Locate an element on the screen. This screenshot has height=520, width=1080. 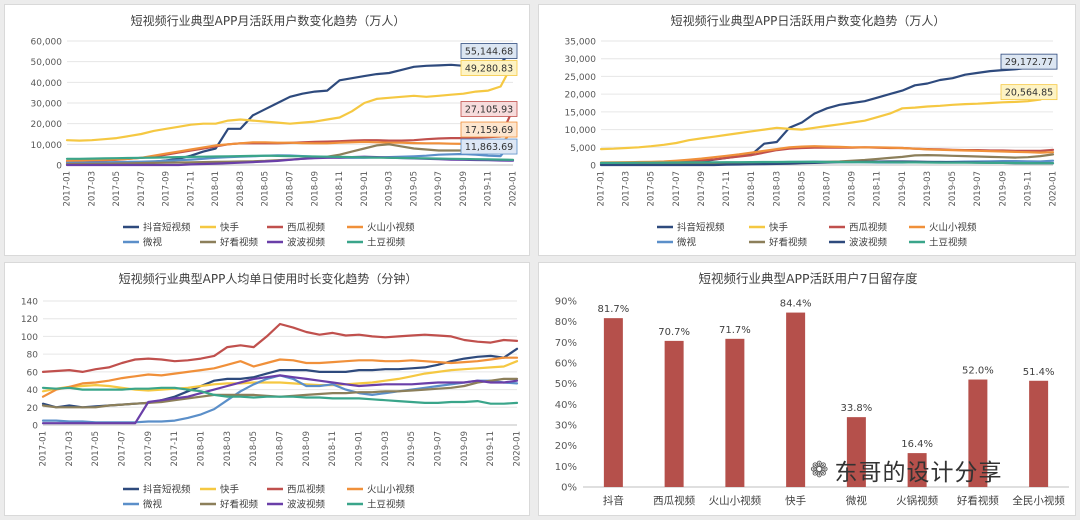
y-tick-label: 60 is located at coordinates (33, 373).